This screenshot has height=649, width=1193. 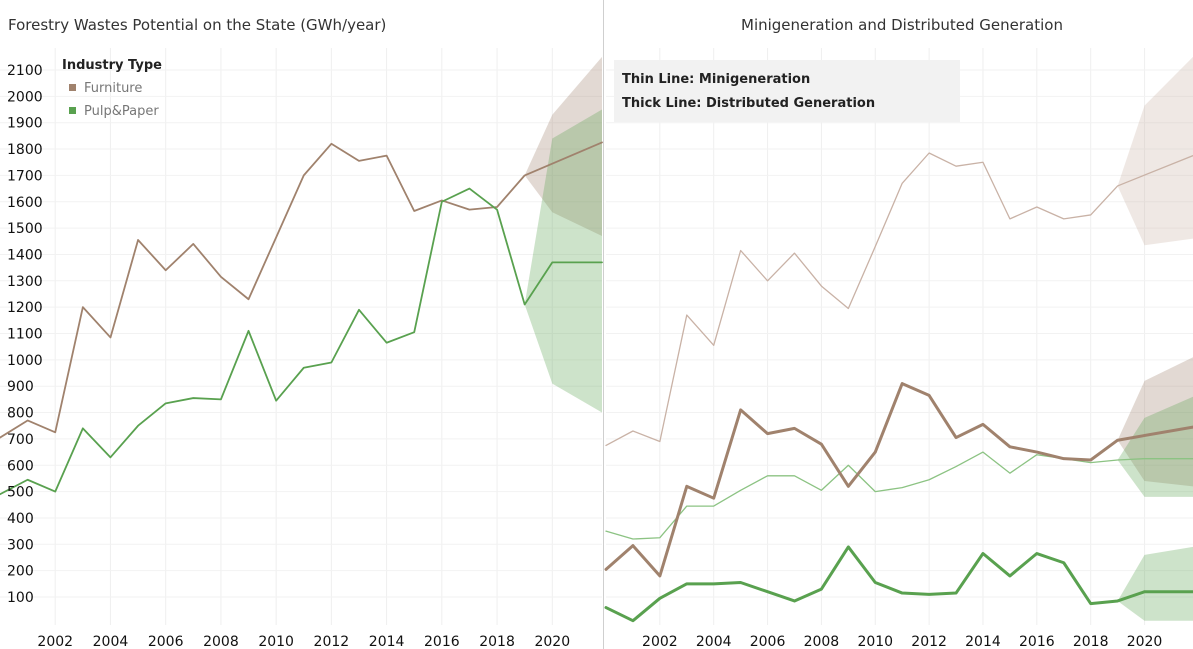 I want to click on y-tick-label: 400, so click(x=20, y=519).